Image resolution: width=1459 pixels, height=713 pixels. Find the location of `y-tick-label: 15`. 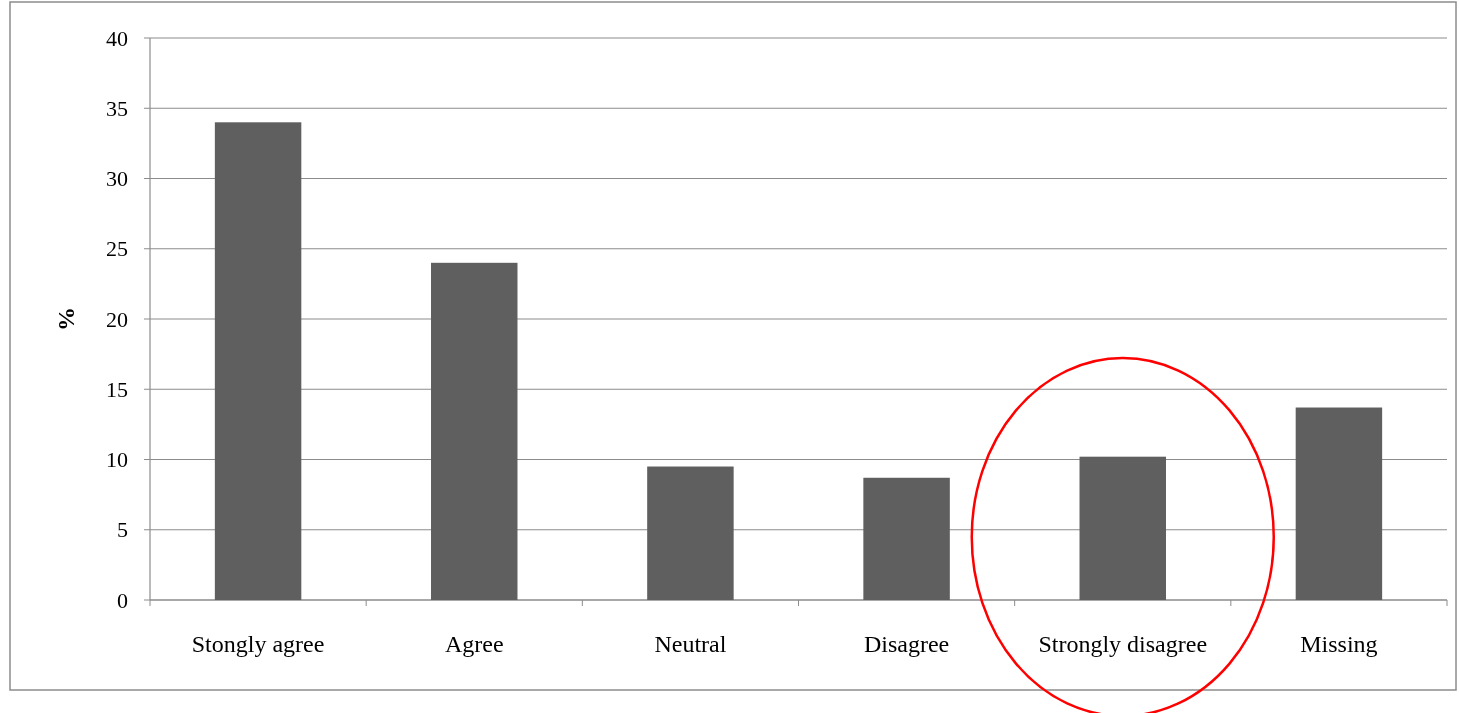

y-tick-label: 15 is located at coordinates (117, 389).